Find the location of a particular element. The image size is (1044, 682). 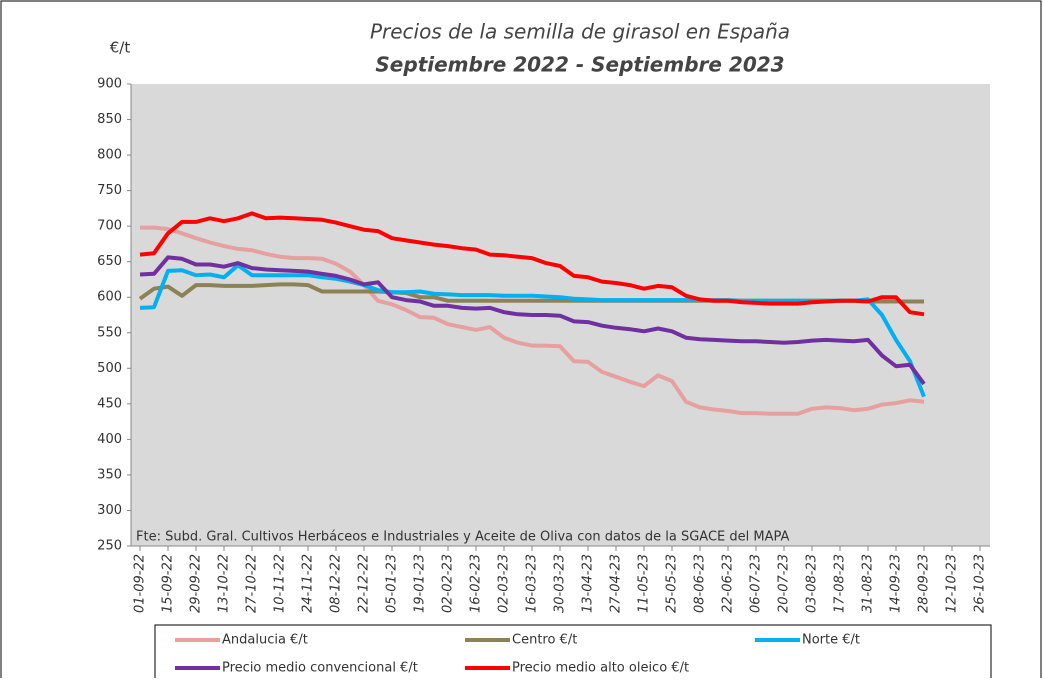

y-tick-label: 900 is located at coordinates (109, 84).